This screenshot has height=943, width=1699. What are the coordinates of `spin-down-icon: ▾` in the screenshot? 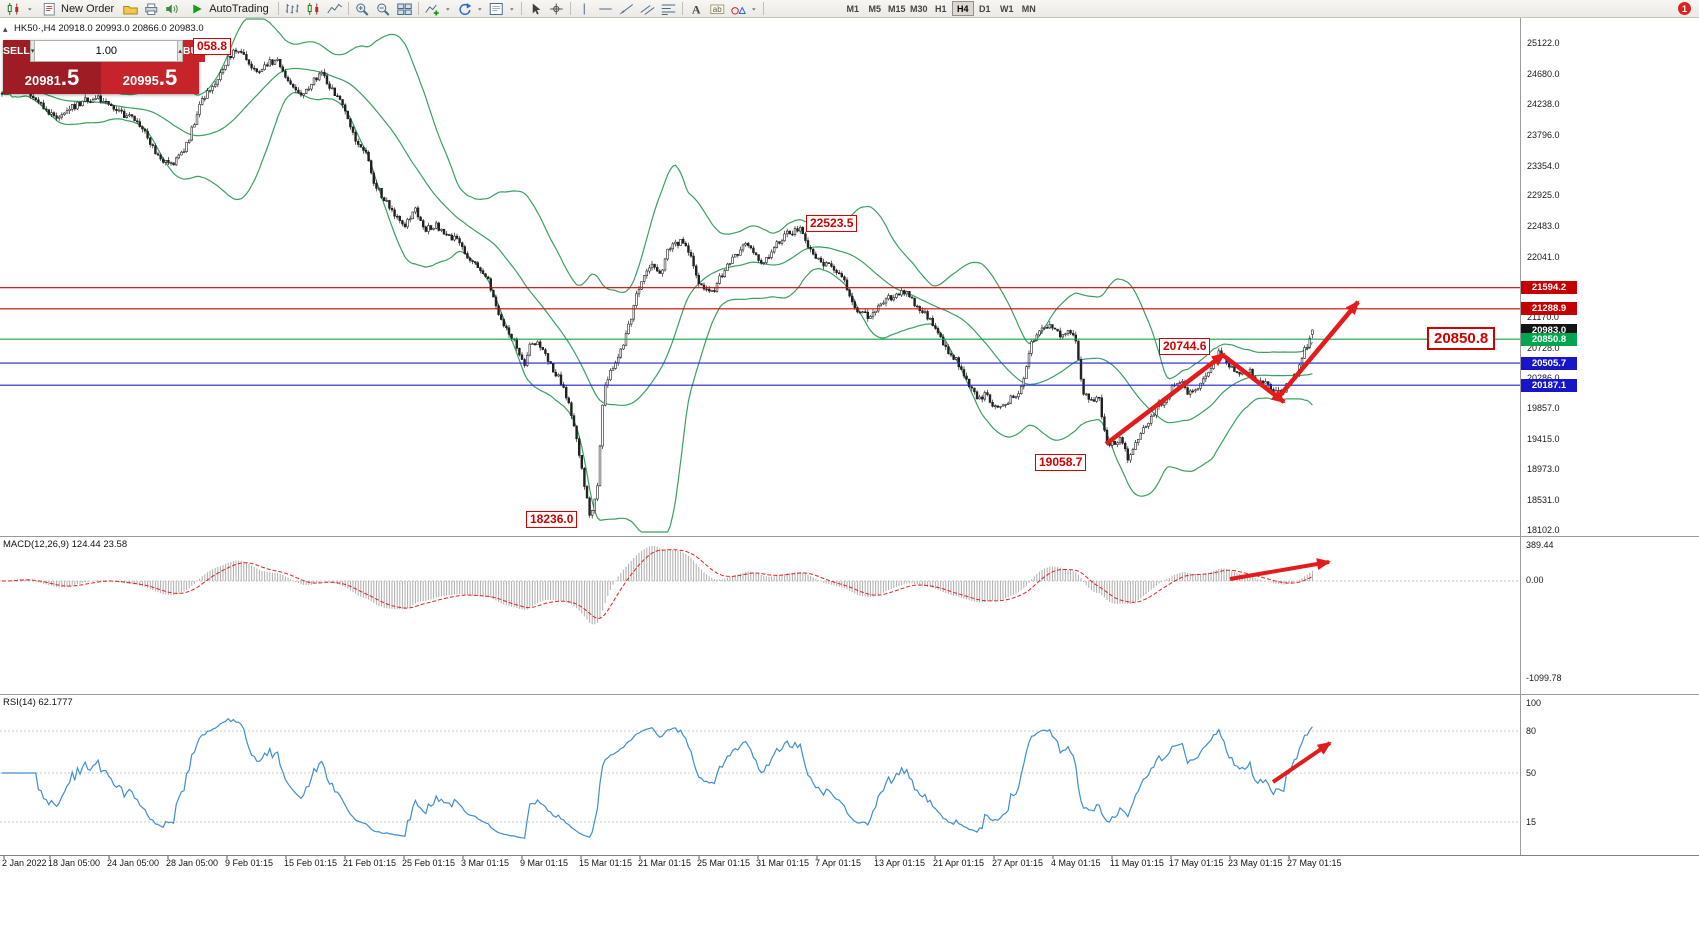 It's located at (32, 51).